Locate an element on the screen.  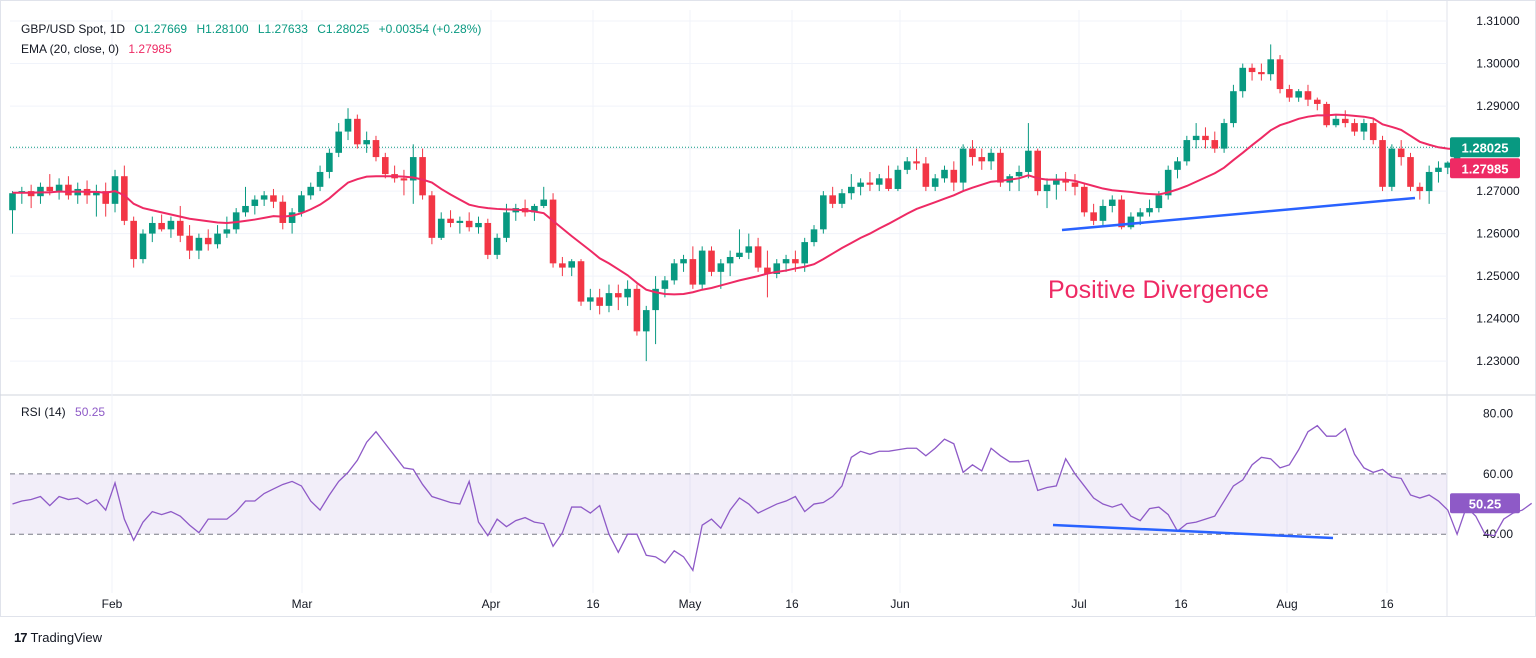
x-tick-label: Apr is located at coordinates (491, 604).